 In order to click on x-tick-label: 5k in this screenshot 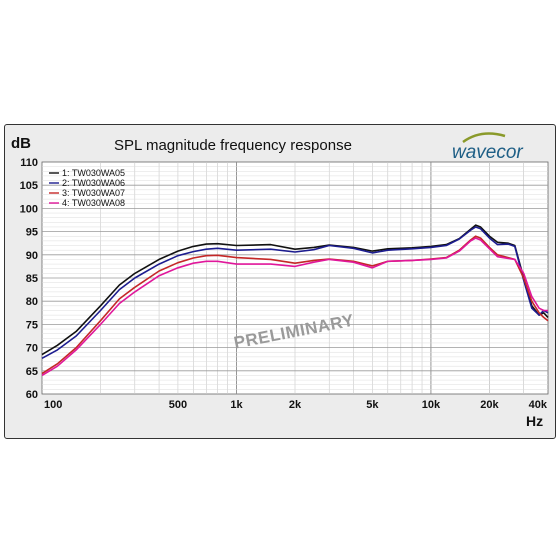, I will do `click(372, 405)`.